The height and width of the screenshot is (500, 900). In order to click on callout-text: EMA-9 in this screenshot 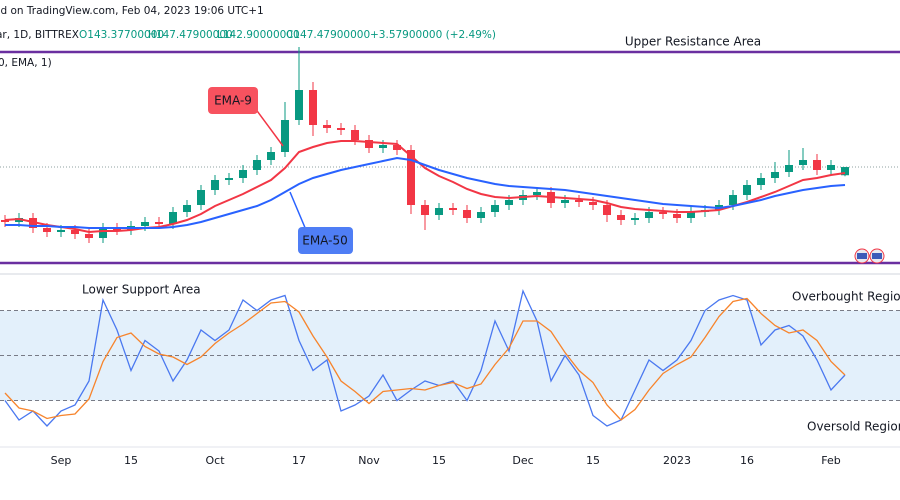, I will do `click(233, 101)`.